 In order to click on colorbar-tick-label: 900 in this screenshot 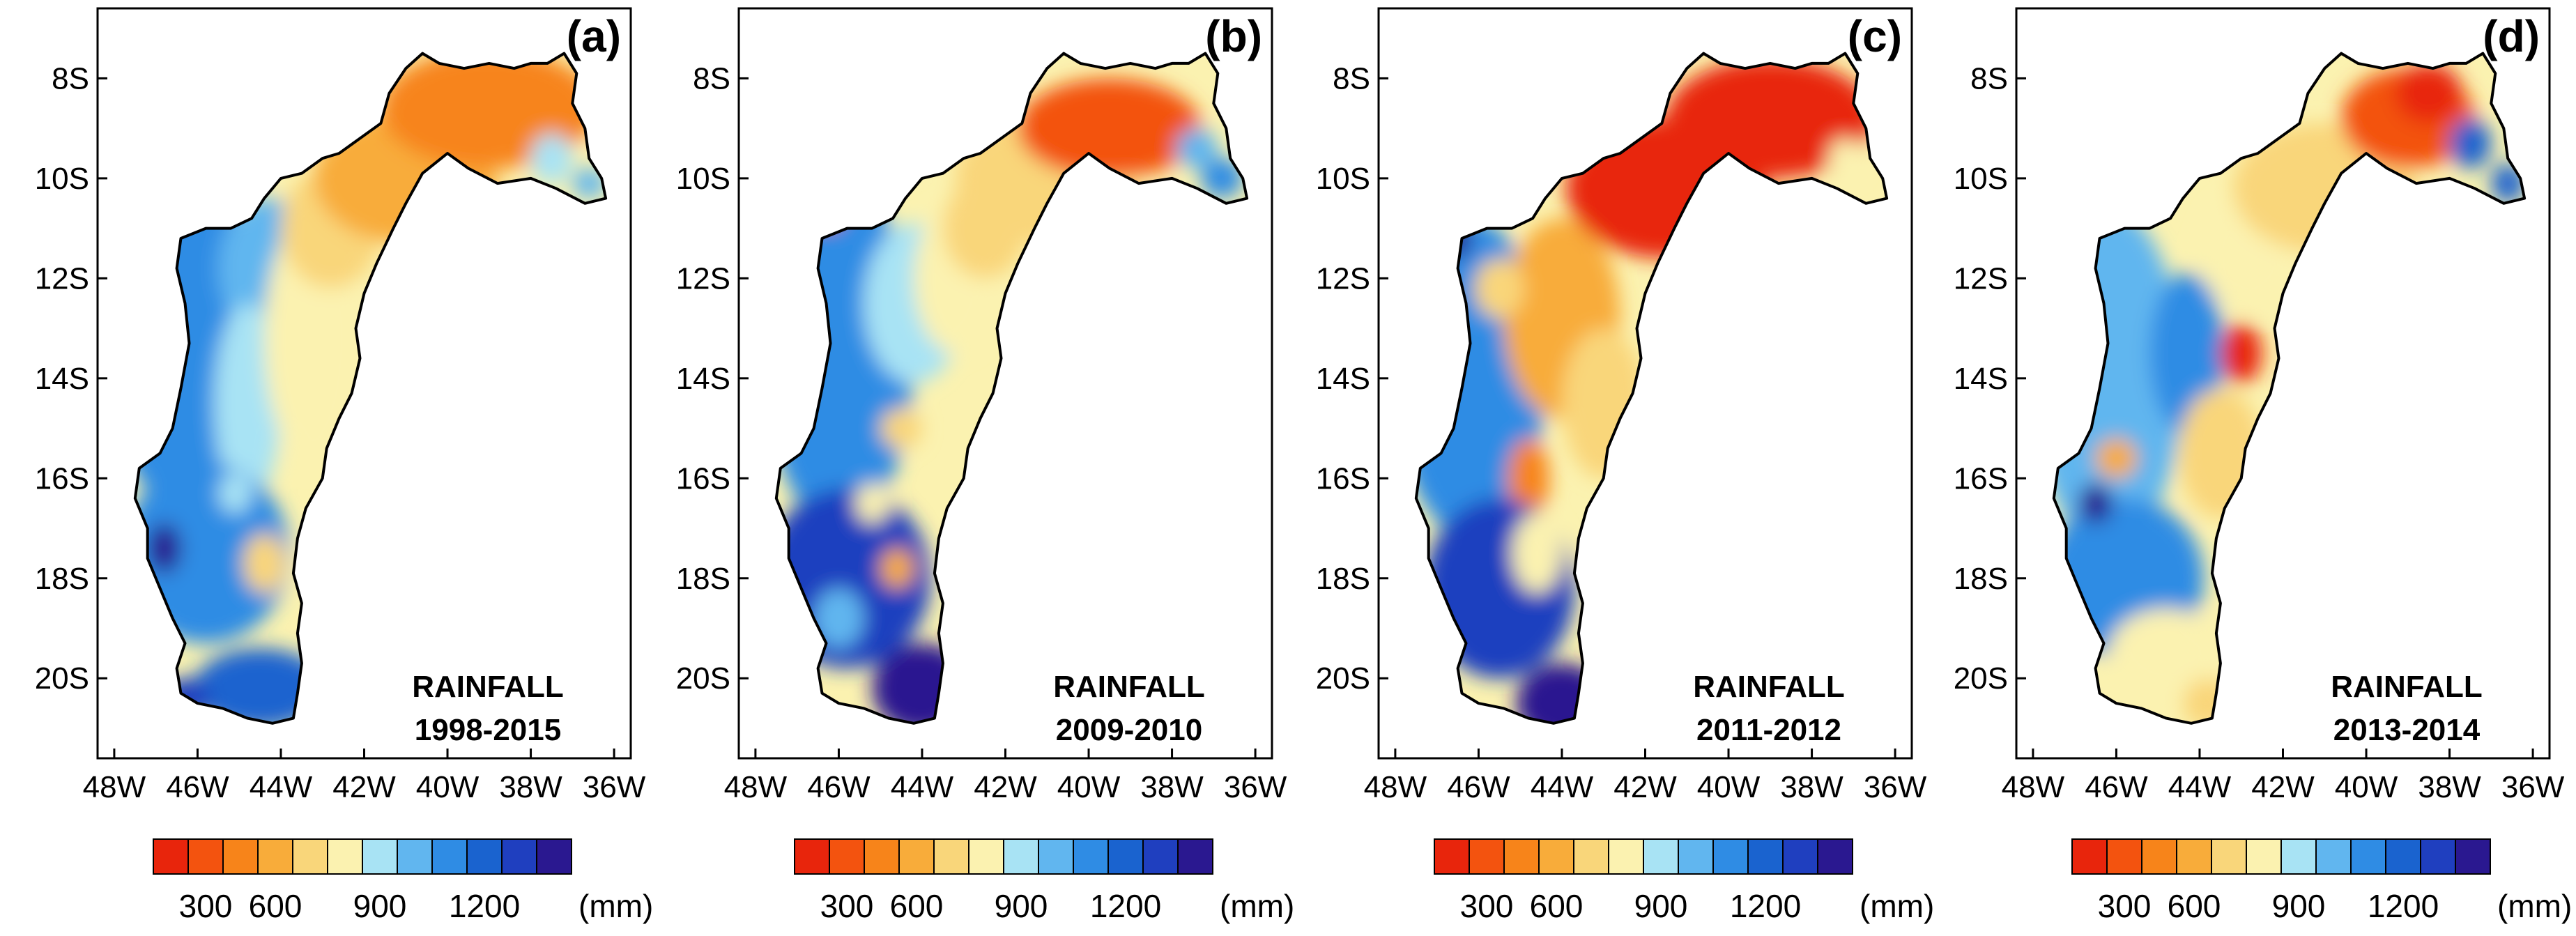, I will do `click(380, 906)`.